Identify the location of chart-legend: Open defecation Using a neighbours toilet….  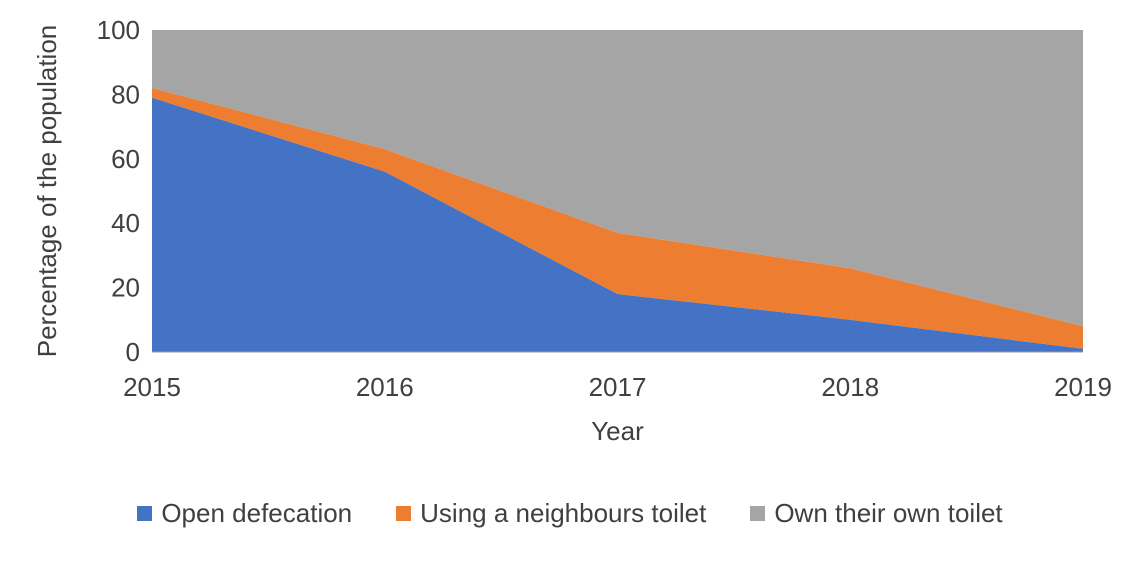
(570, 513).